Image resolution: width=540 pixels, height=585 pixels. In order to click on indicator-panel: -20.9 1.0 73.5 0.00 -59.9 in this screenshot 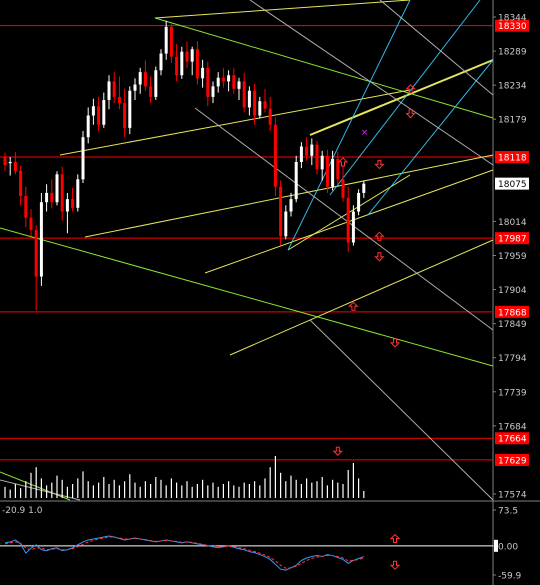, I will do `click(261, 544)`.